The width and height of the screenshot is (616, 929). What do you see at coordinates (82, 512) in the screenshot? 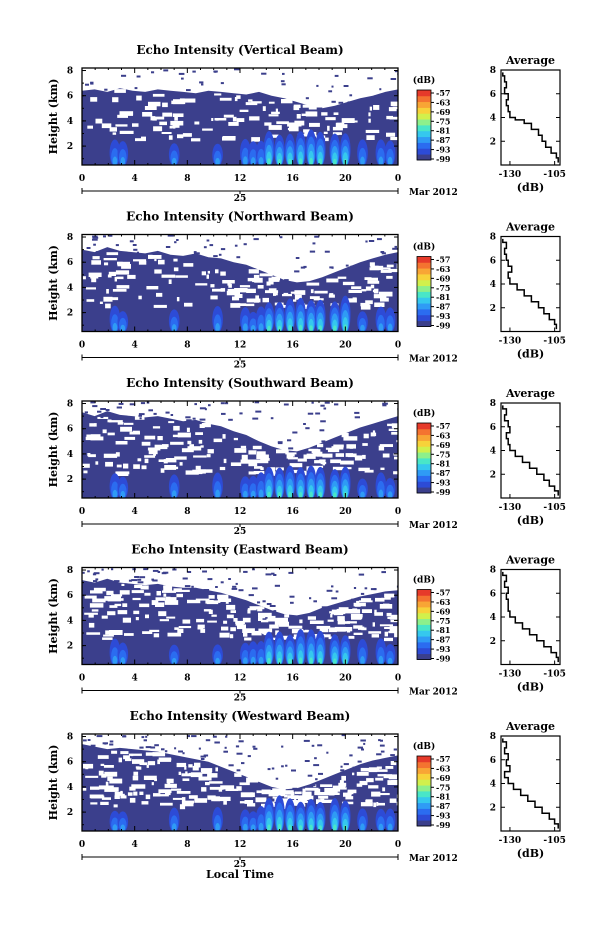
I see `x-tick-label: 0` at bounding box center [82, 512].